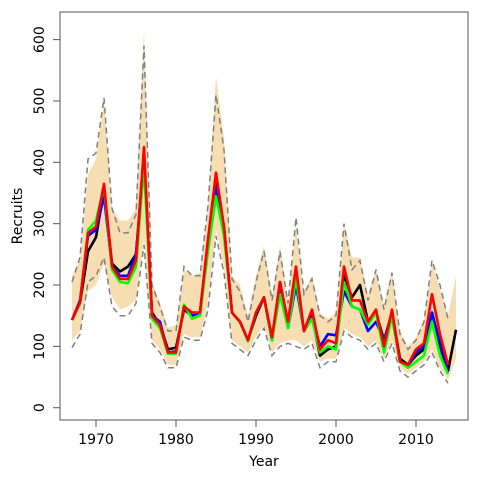  Describe the element at coordinates (40, 285) in the screenshot. I see `y-tick-label: 200` at that location.